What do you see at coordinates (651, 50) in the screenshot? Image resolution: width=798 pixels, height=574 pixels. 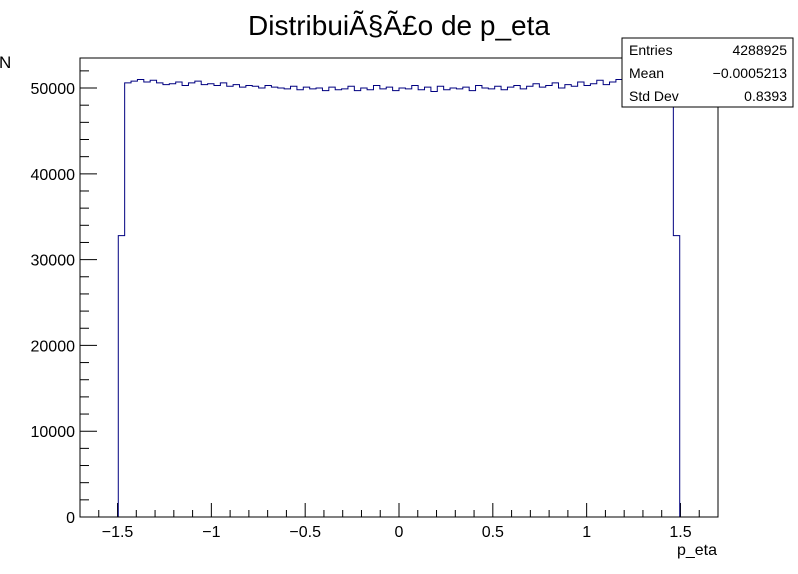 I see `stats-entries-label: Entries` at bounding box center [651, 50].